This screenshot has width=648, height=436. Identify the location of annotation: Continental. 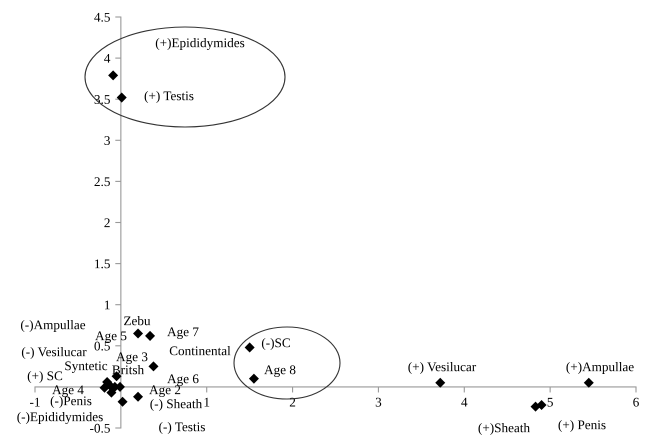
(200, 351).